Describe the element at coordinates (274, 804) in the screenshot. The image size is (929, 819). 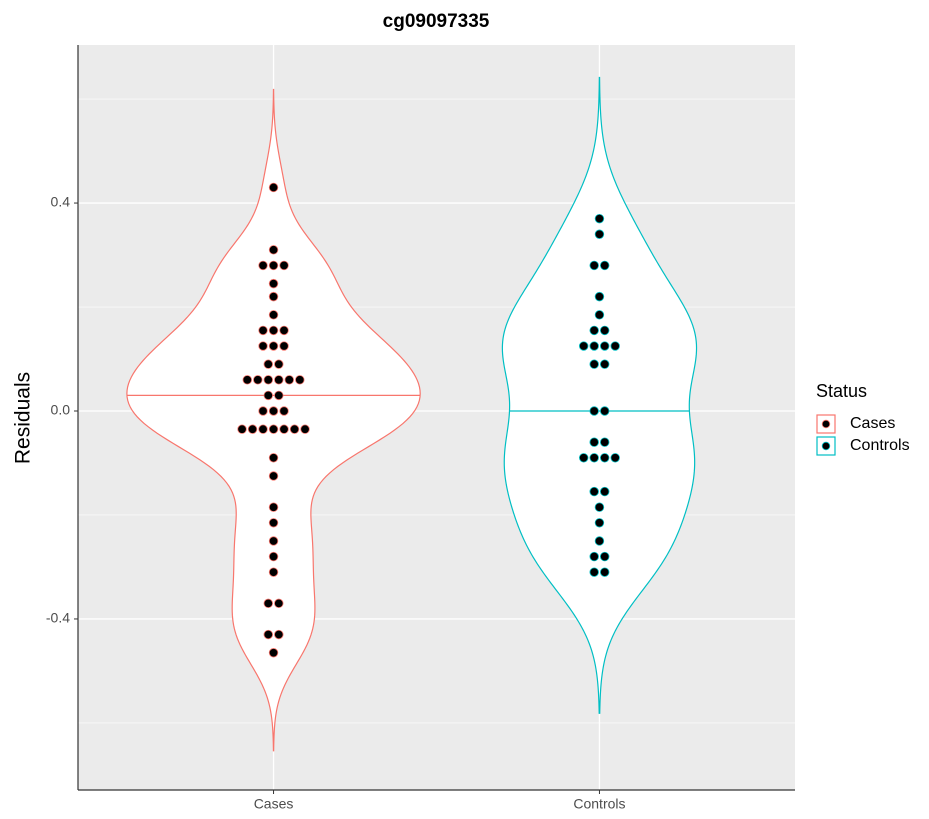
I see `x-tick-label: Cases` at that location.